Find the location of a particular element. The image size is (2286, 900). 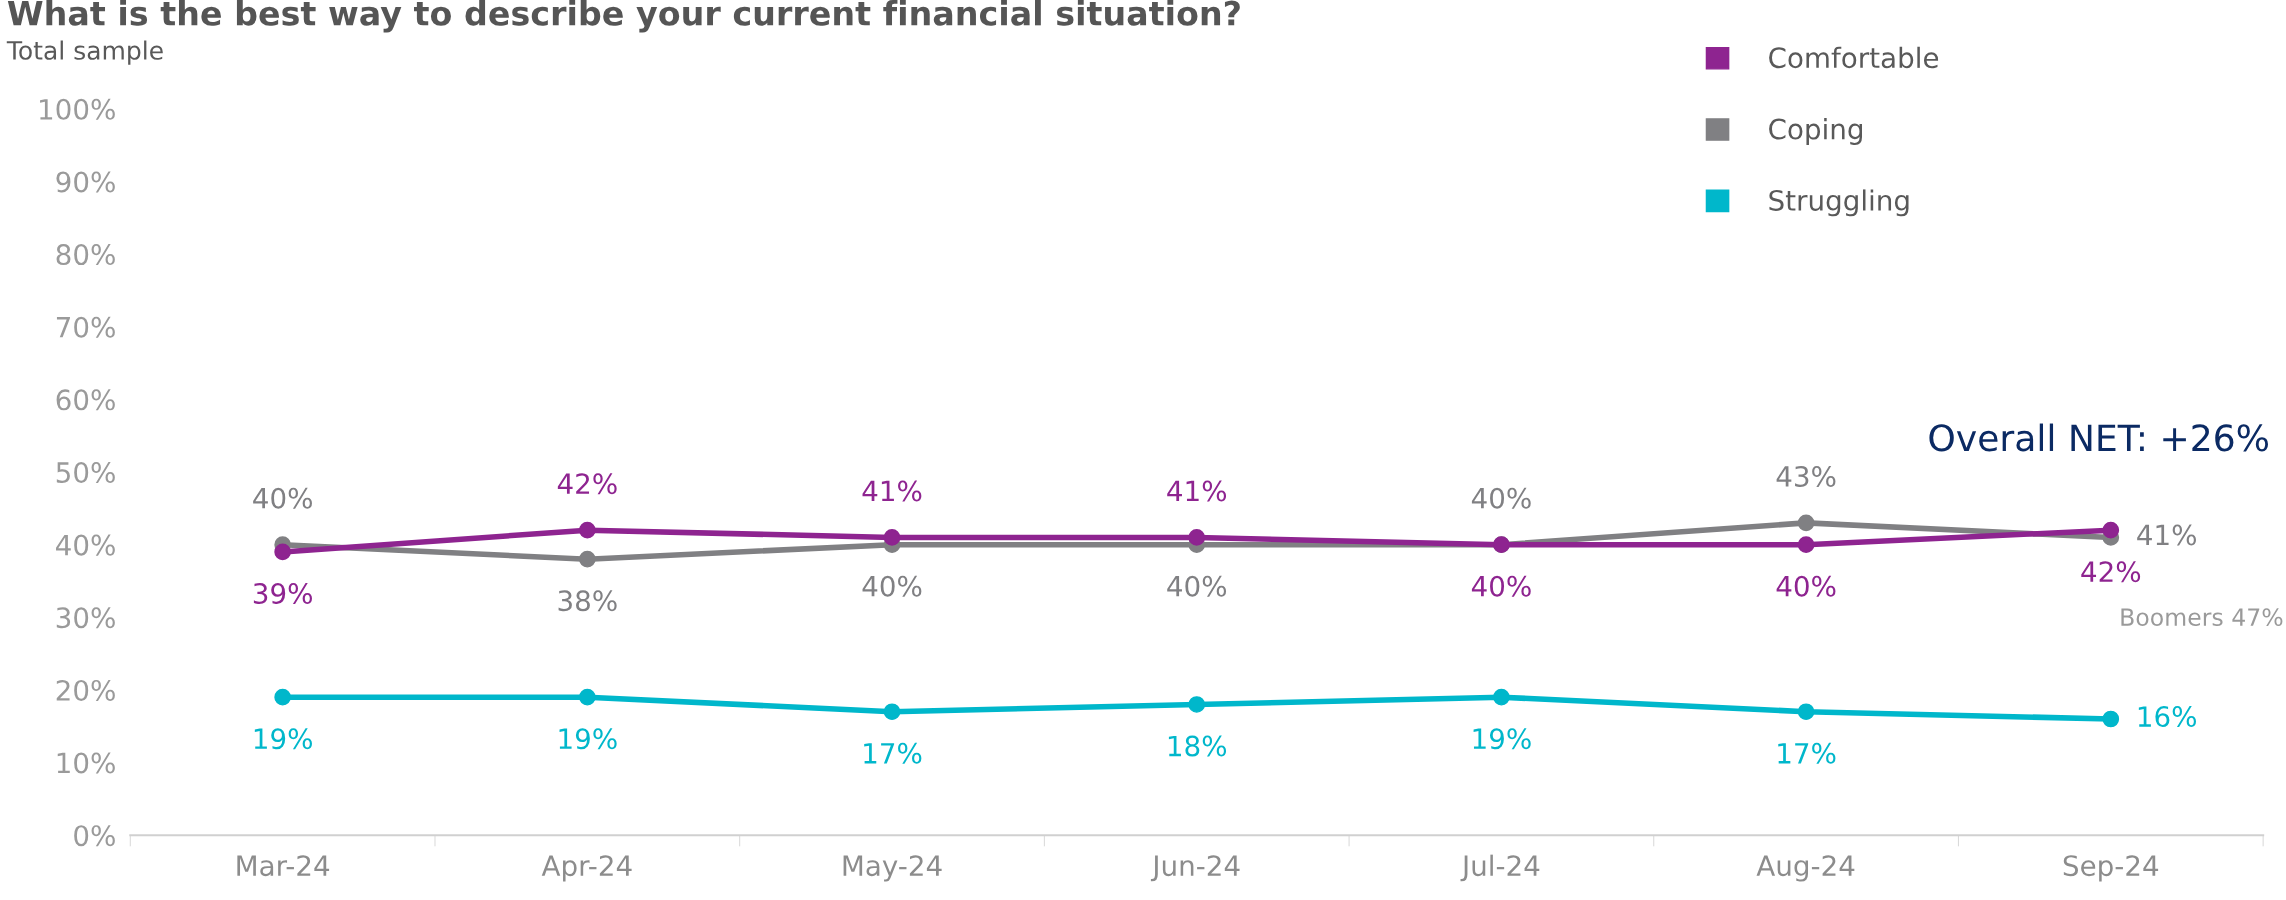

x-tick-label: Jun-24 is located at coordinates (1195, 868).